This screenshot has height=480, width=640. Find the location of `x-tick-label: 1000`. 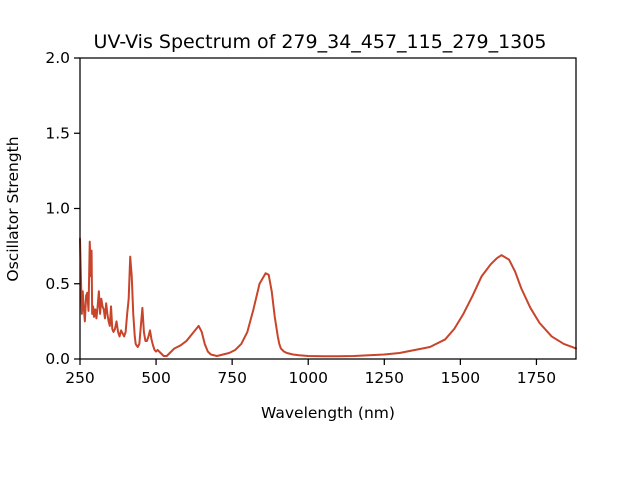

x-tick-label: 1000 is located at coordinates (307, 378).